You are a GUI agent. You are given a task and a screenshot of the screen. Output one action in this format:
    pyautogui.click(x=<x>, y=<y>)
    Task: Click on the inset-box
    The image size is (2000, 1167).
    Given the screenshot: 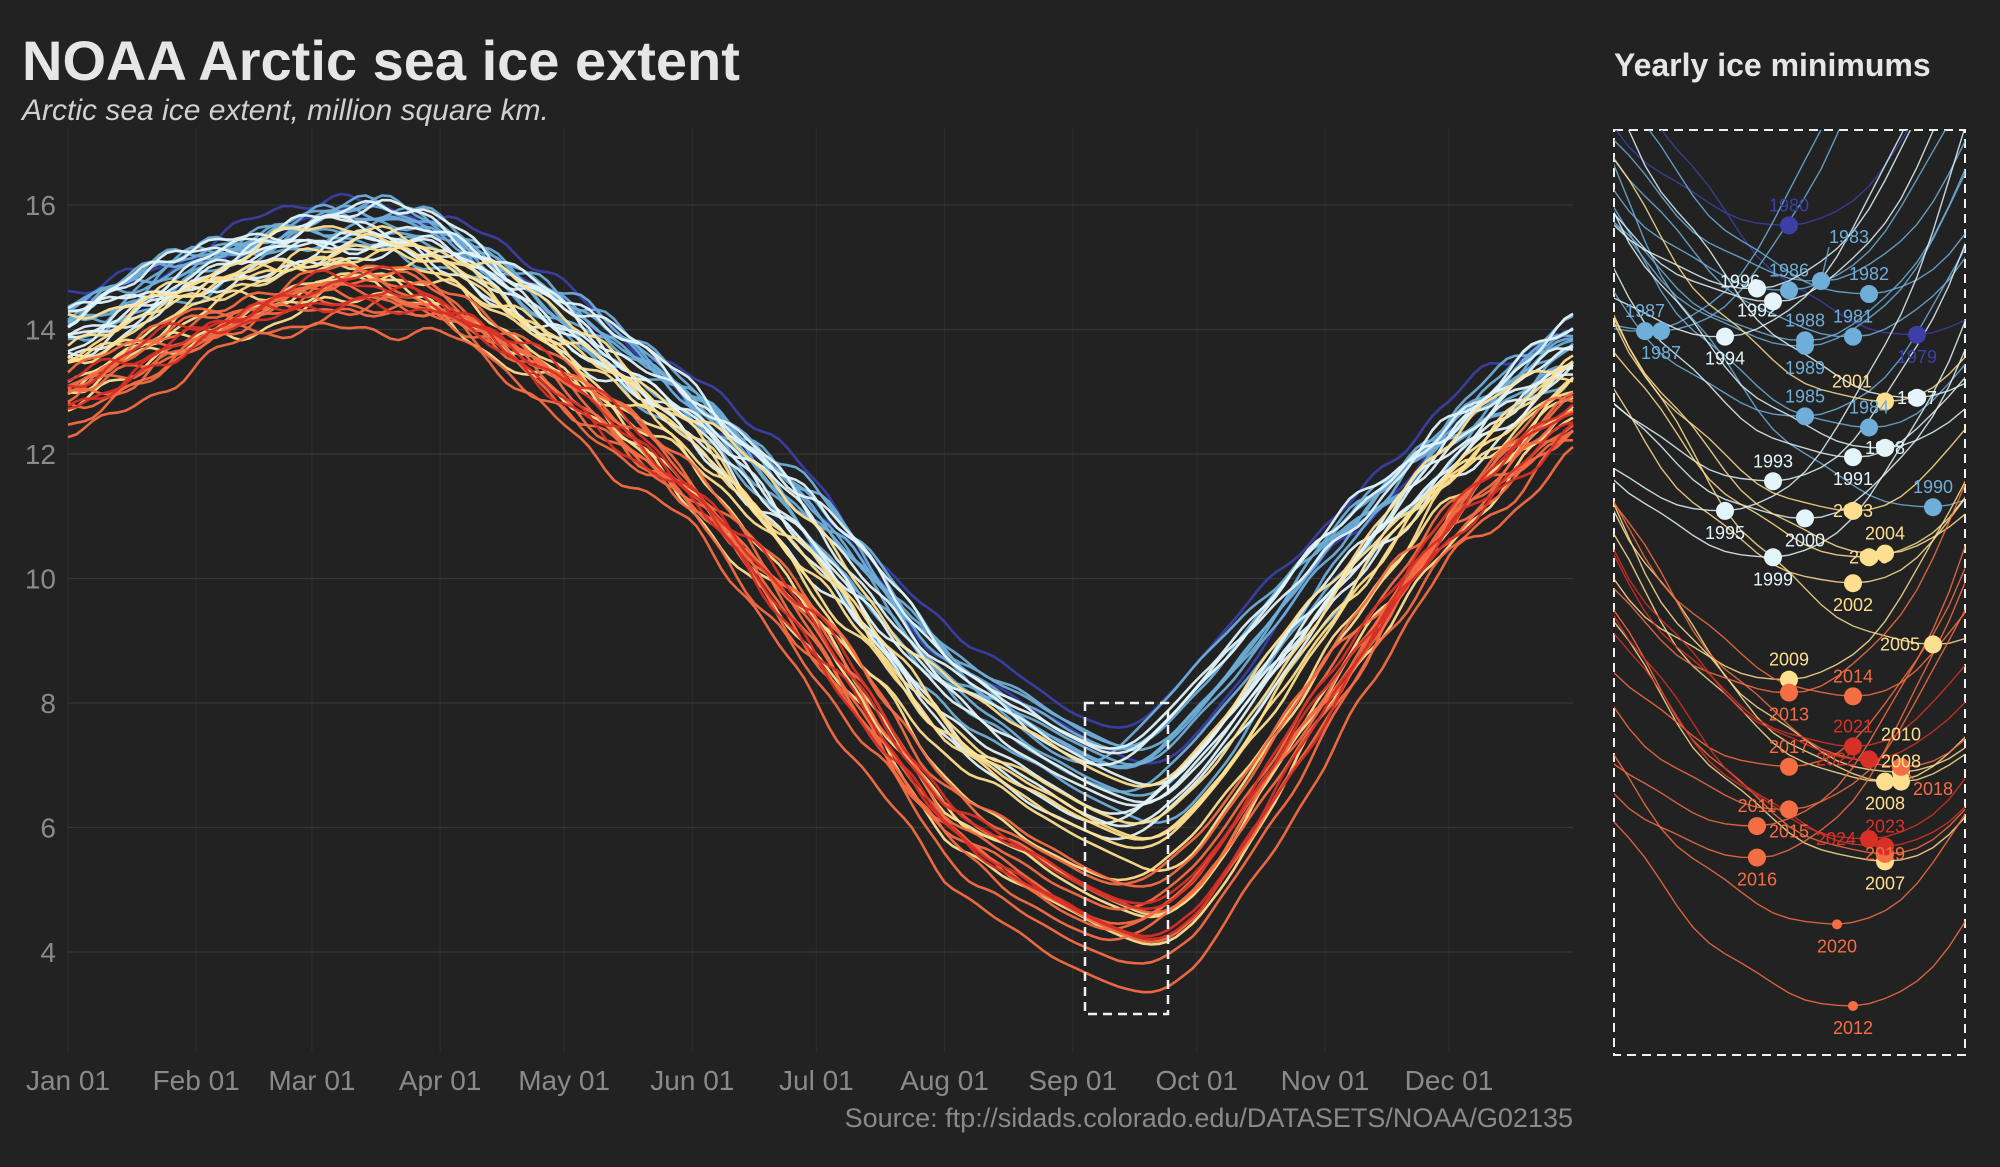 What is the action you would take?
    pyautogui.click(x=1789, y=592)
    